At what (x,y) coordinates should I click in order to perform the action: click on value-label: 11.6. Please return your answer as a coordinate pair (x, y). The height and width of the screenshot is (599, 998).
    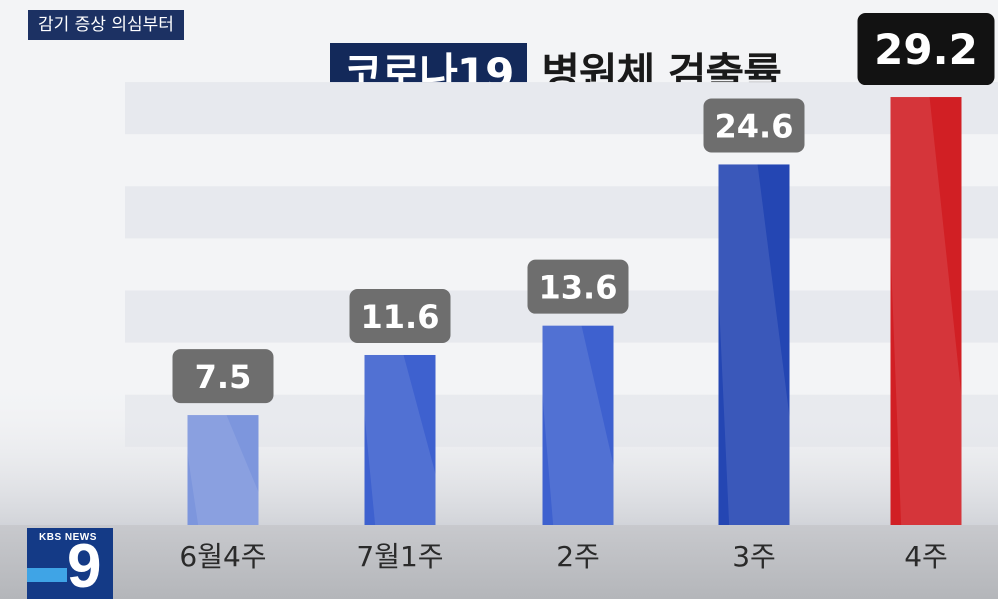
    Looking at the image, I should click on (400, 317).